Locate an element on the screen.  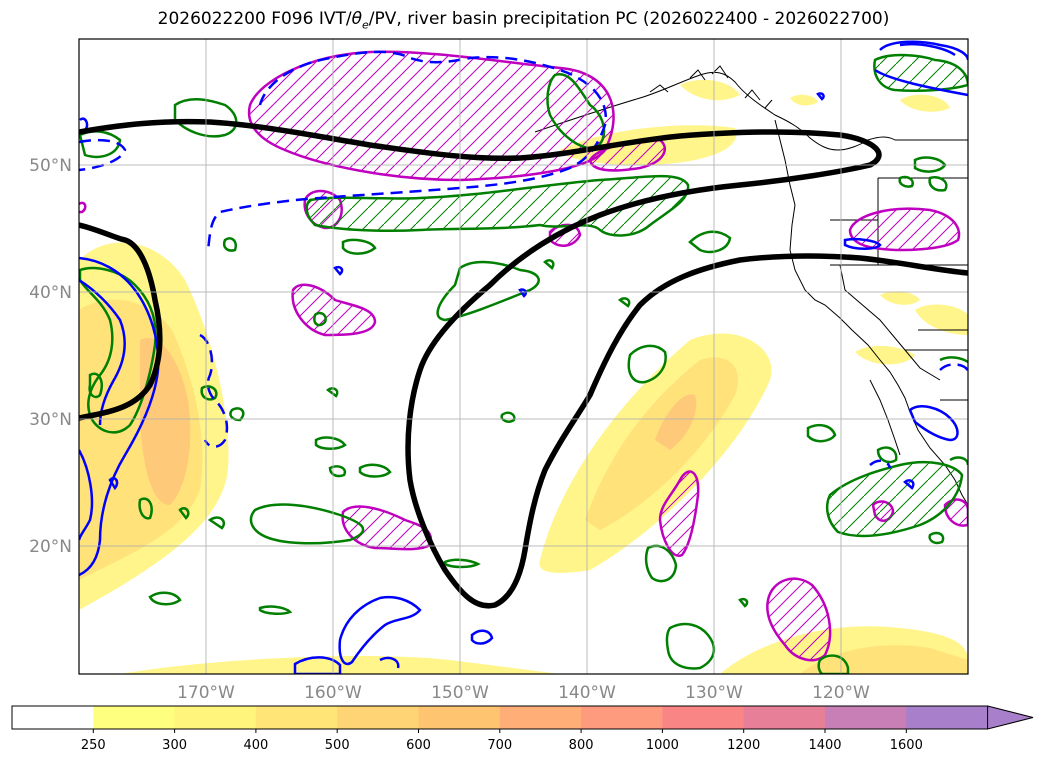
lon-label: 160°W is located at coordinates (333, 693).